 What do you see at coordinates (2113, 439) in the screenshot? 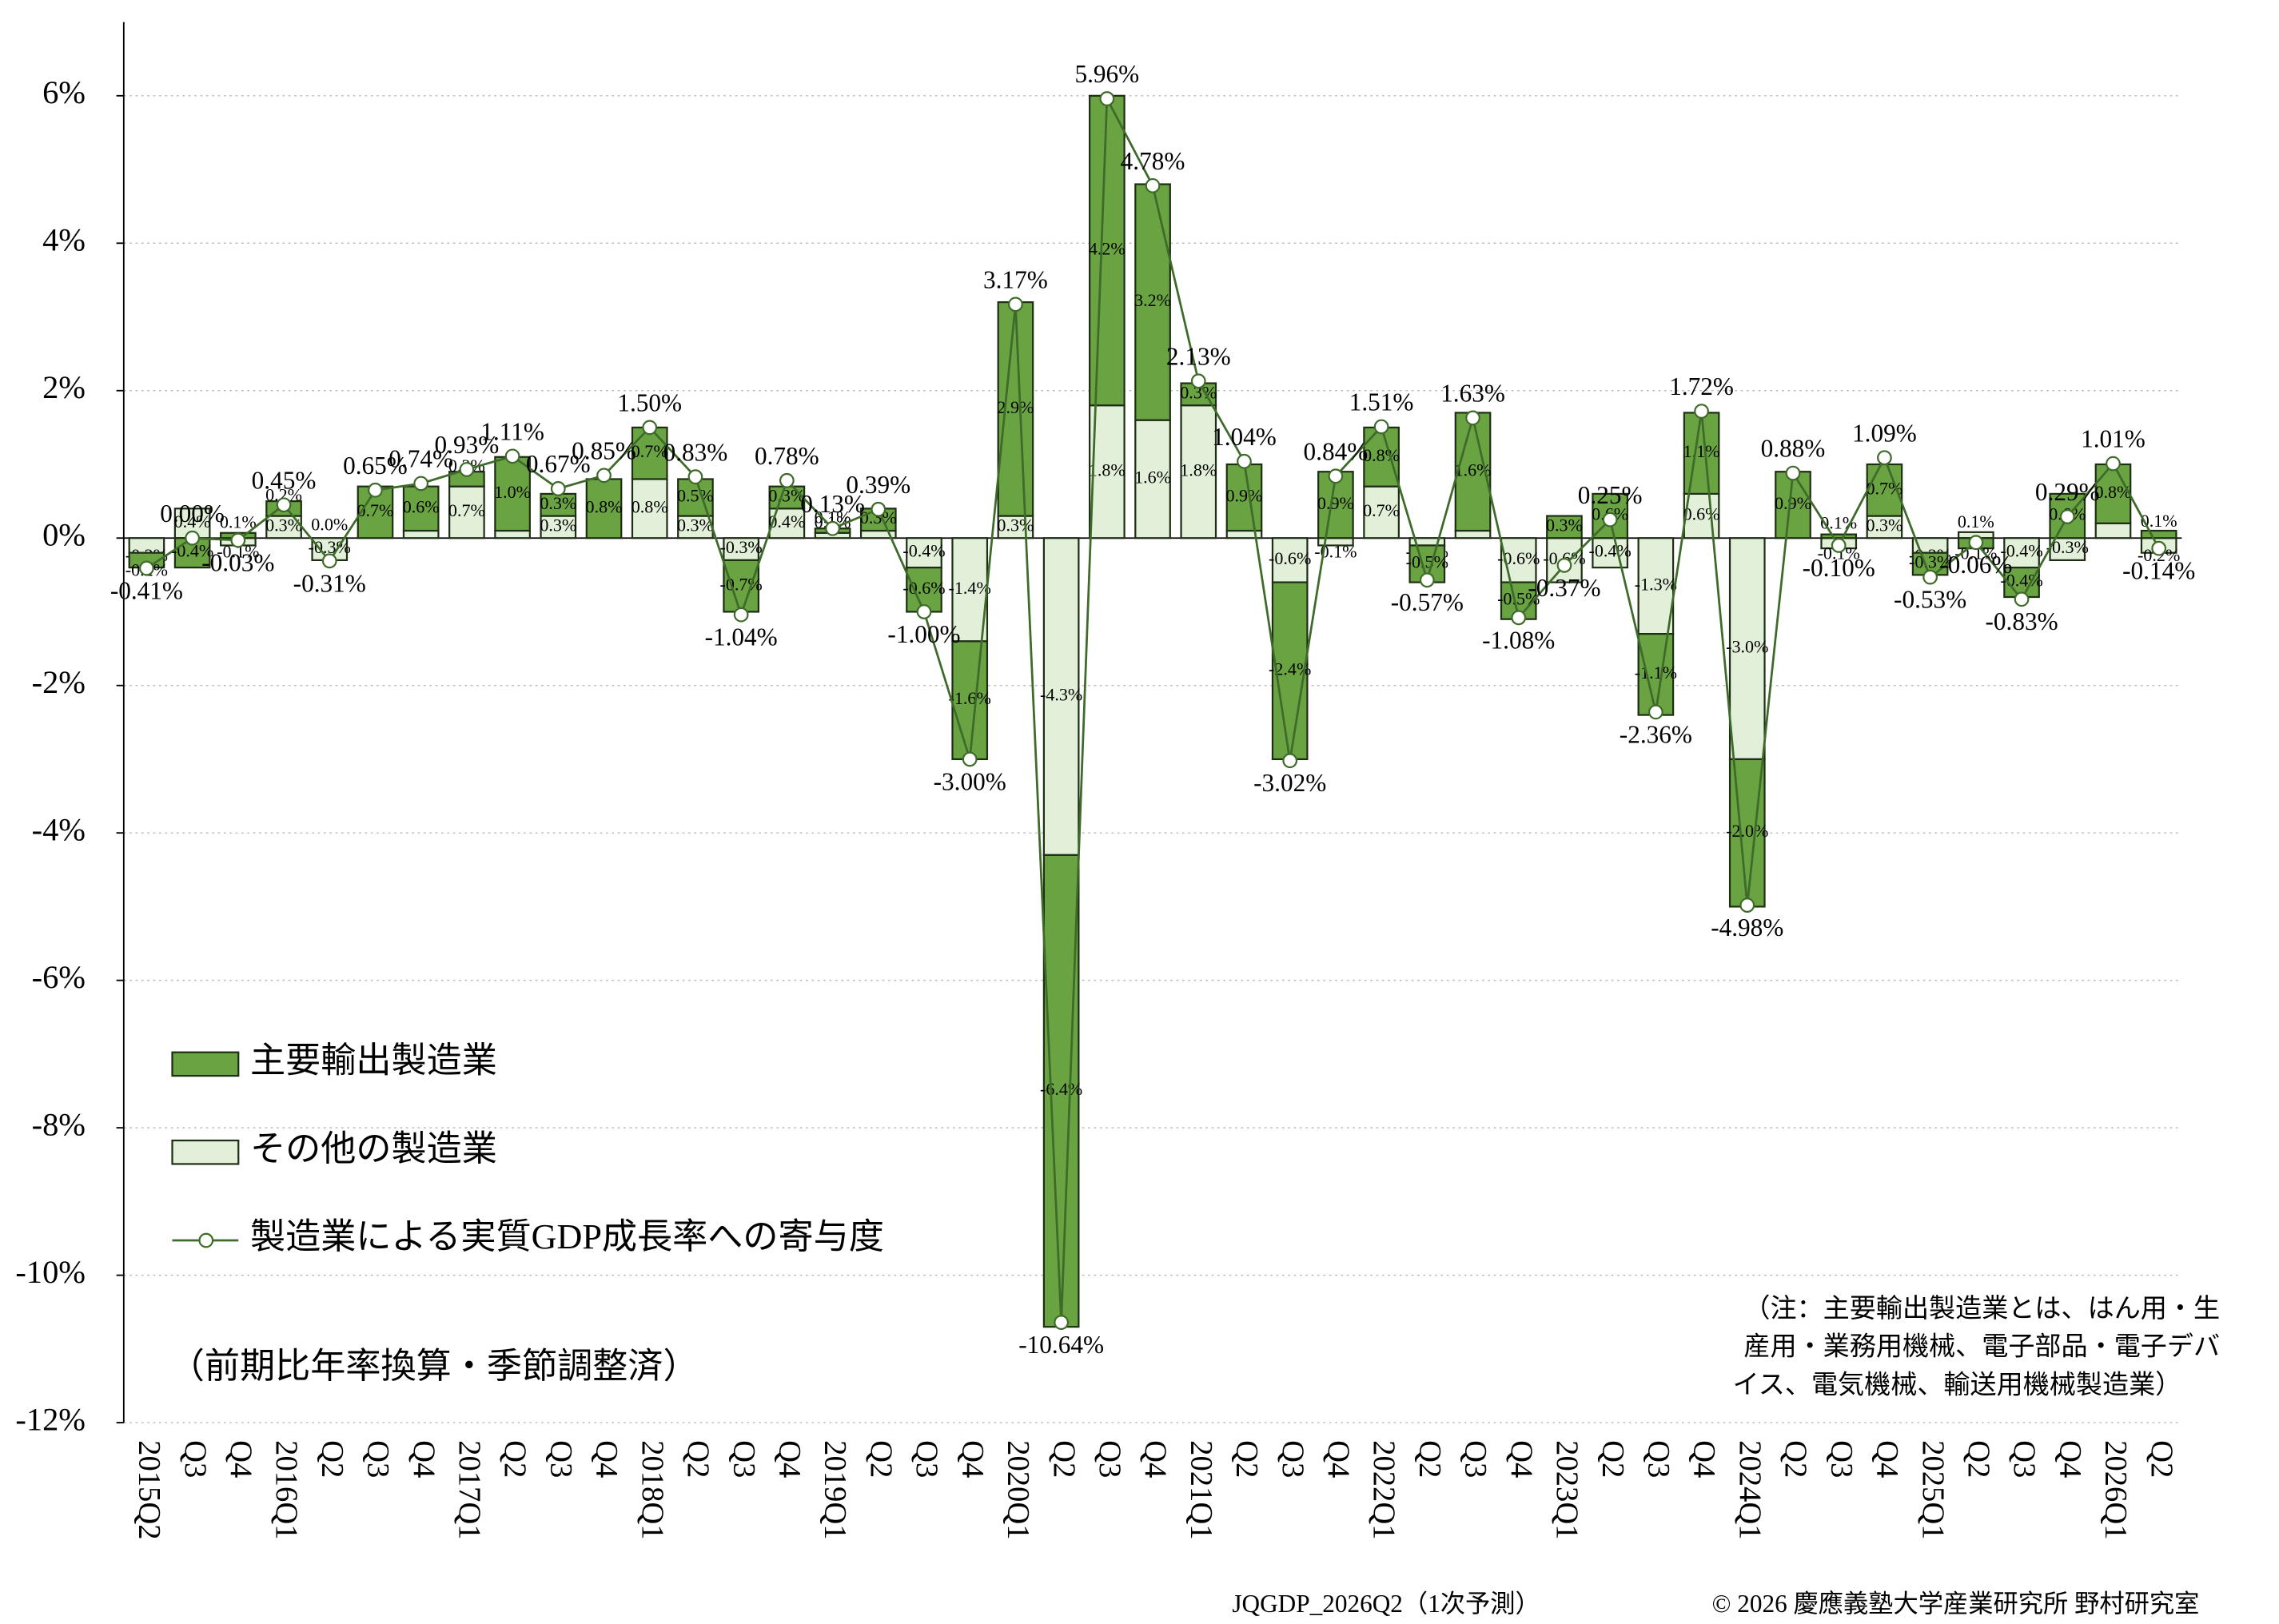
I see `line-value-label: 1.01%` at bounding box center [2113, 439].